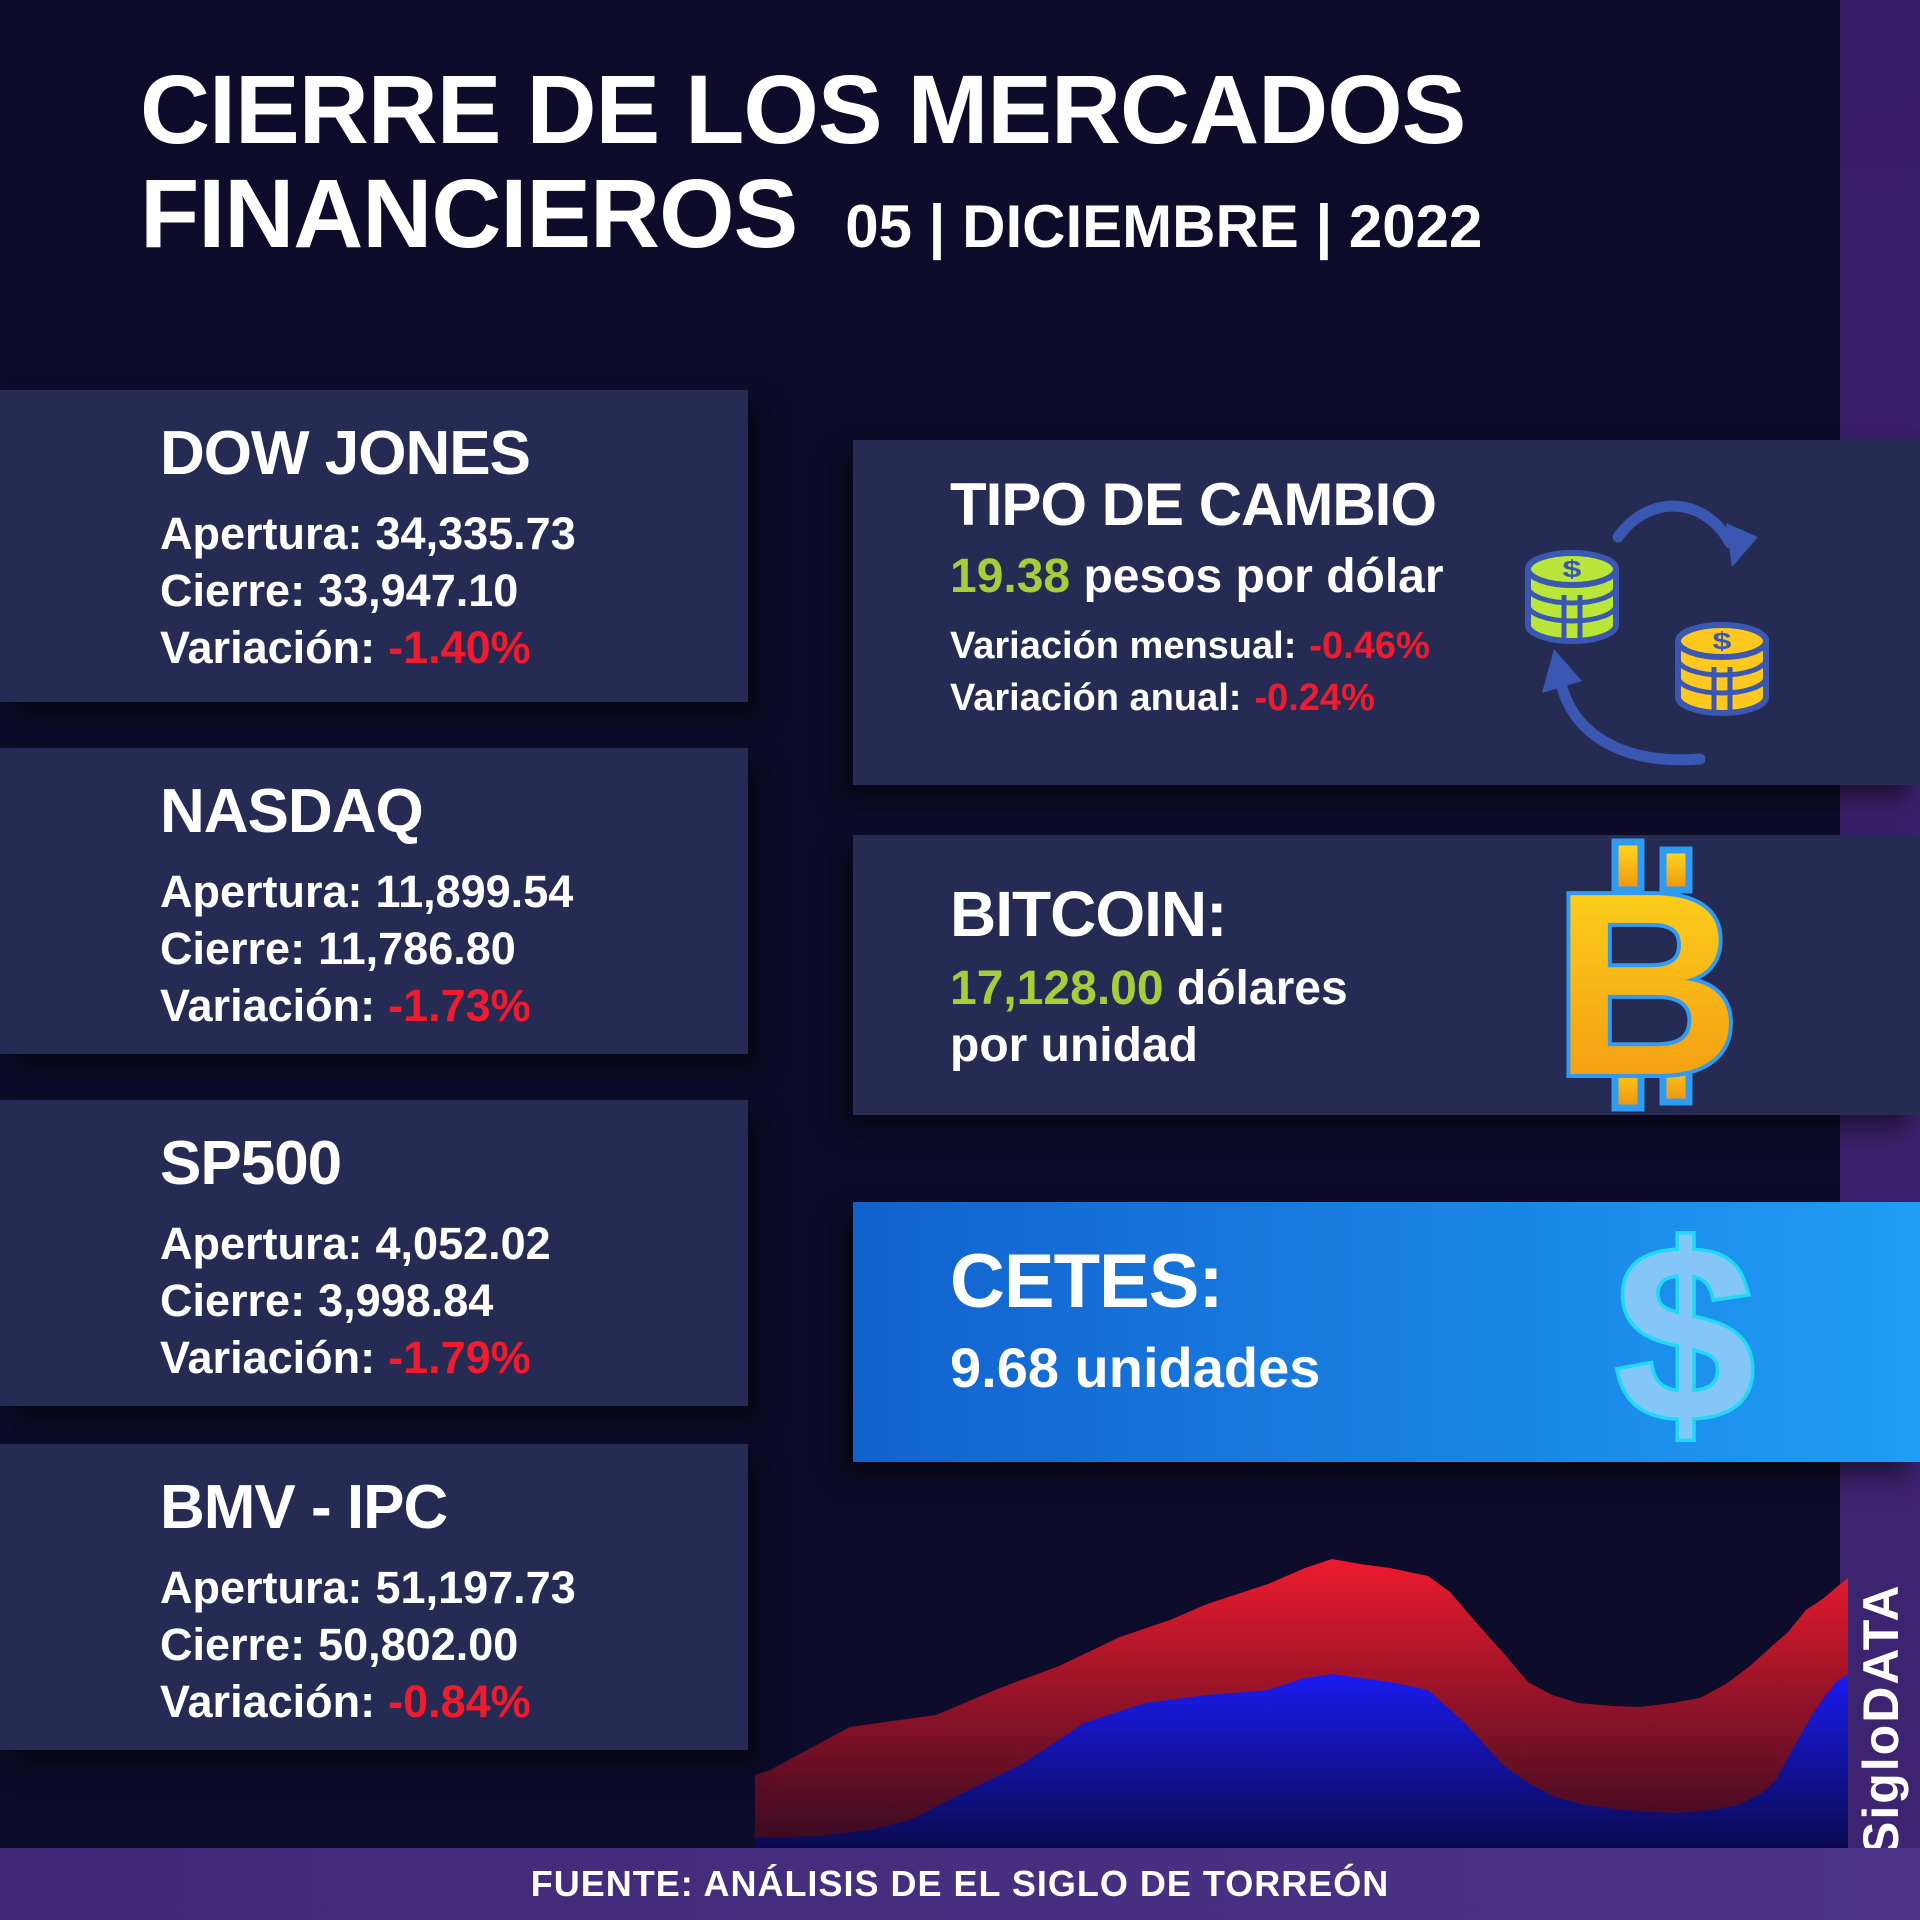 Image resolution: width=1920 pixels, height=1920 pixels. What do you see at coordinates (251, 1163) in the screenshot?
I see `index-name: SP500` at bounding box center [251, 1163].